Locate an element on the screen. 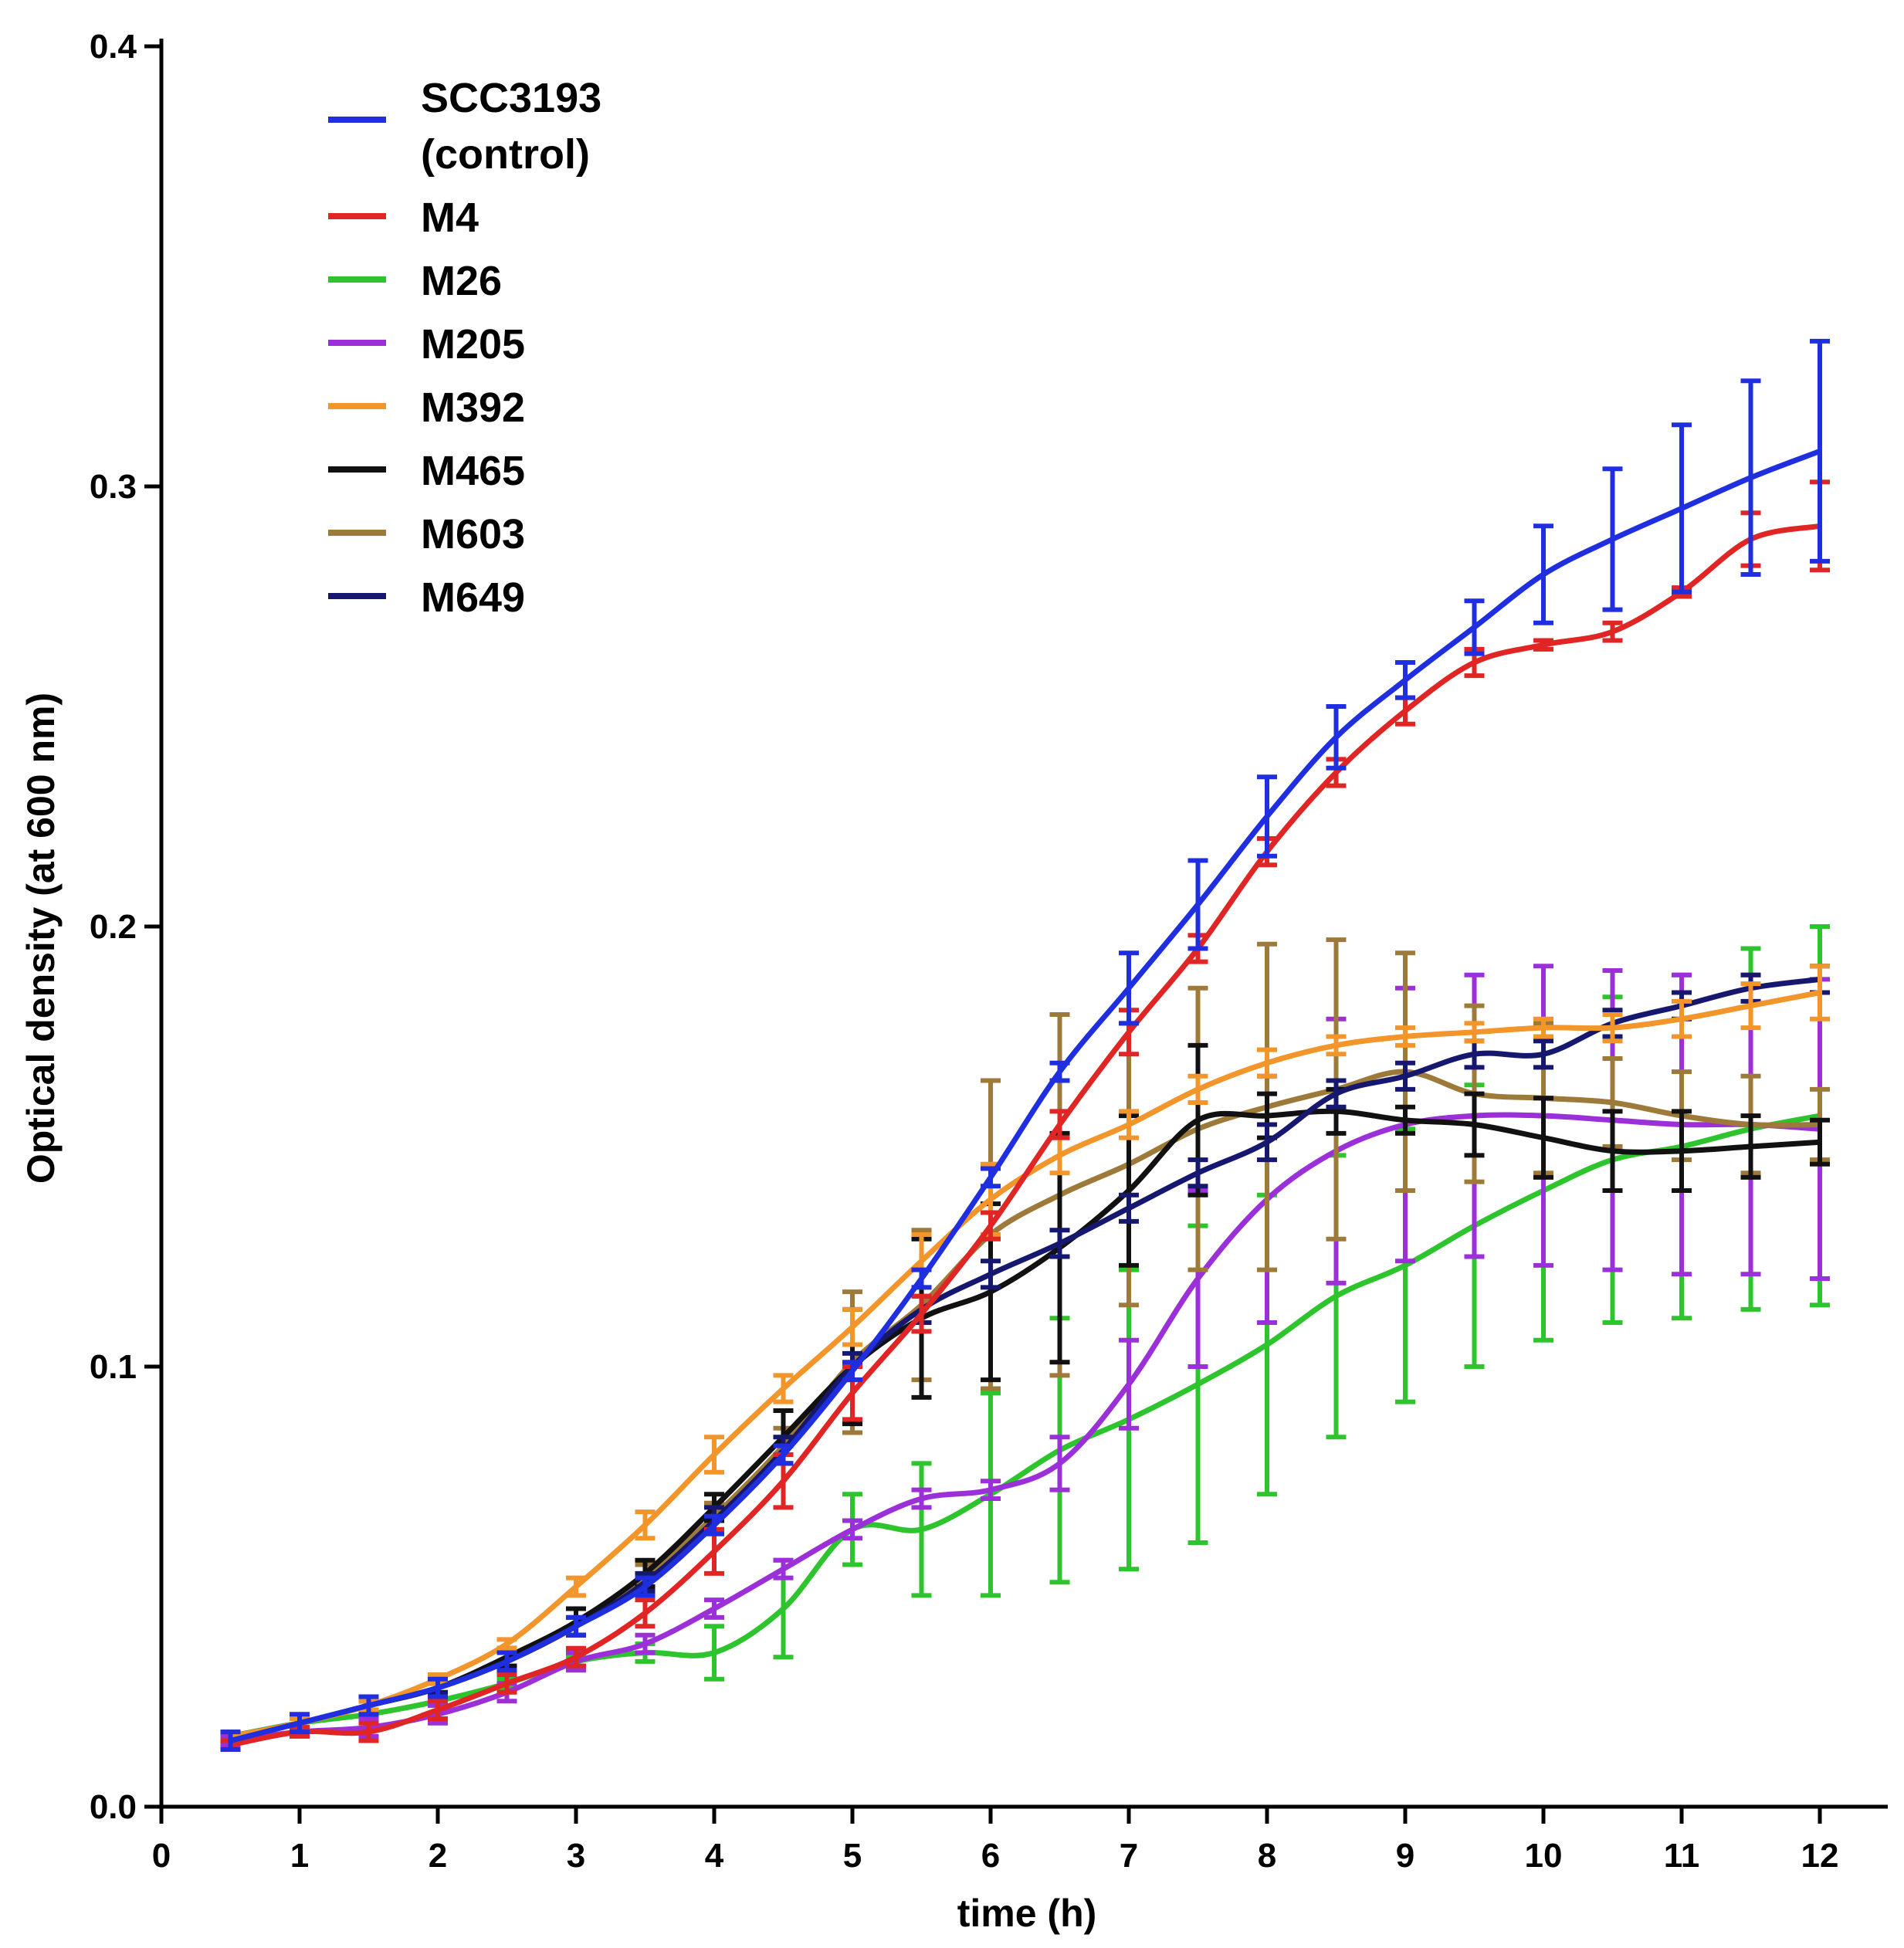 Image resolution: width=1904 pixels, height=1948 pixels. x-tick-label: 5 is located at coordinates (853, 1856).